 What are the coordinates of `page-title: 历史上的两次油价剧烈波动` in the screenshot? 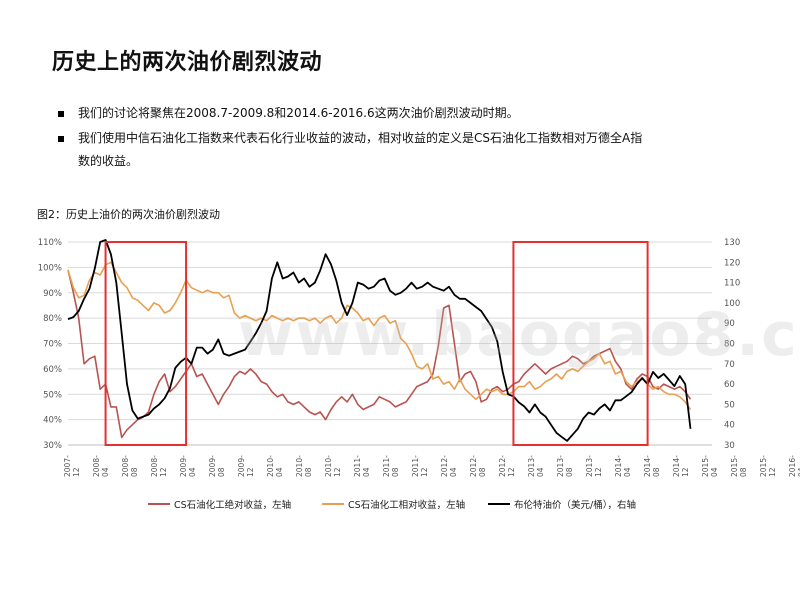 It's located at (187, 62).